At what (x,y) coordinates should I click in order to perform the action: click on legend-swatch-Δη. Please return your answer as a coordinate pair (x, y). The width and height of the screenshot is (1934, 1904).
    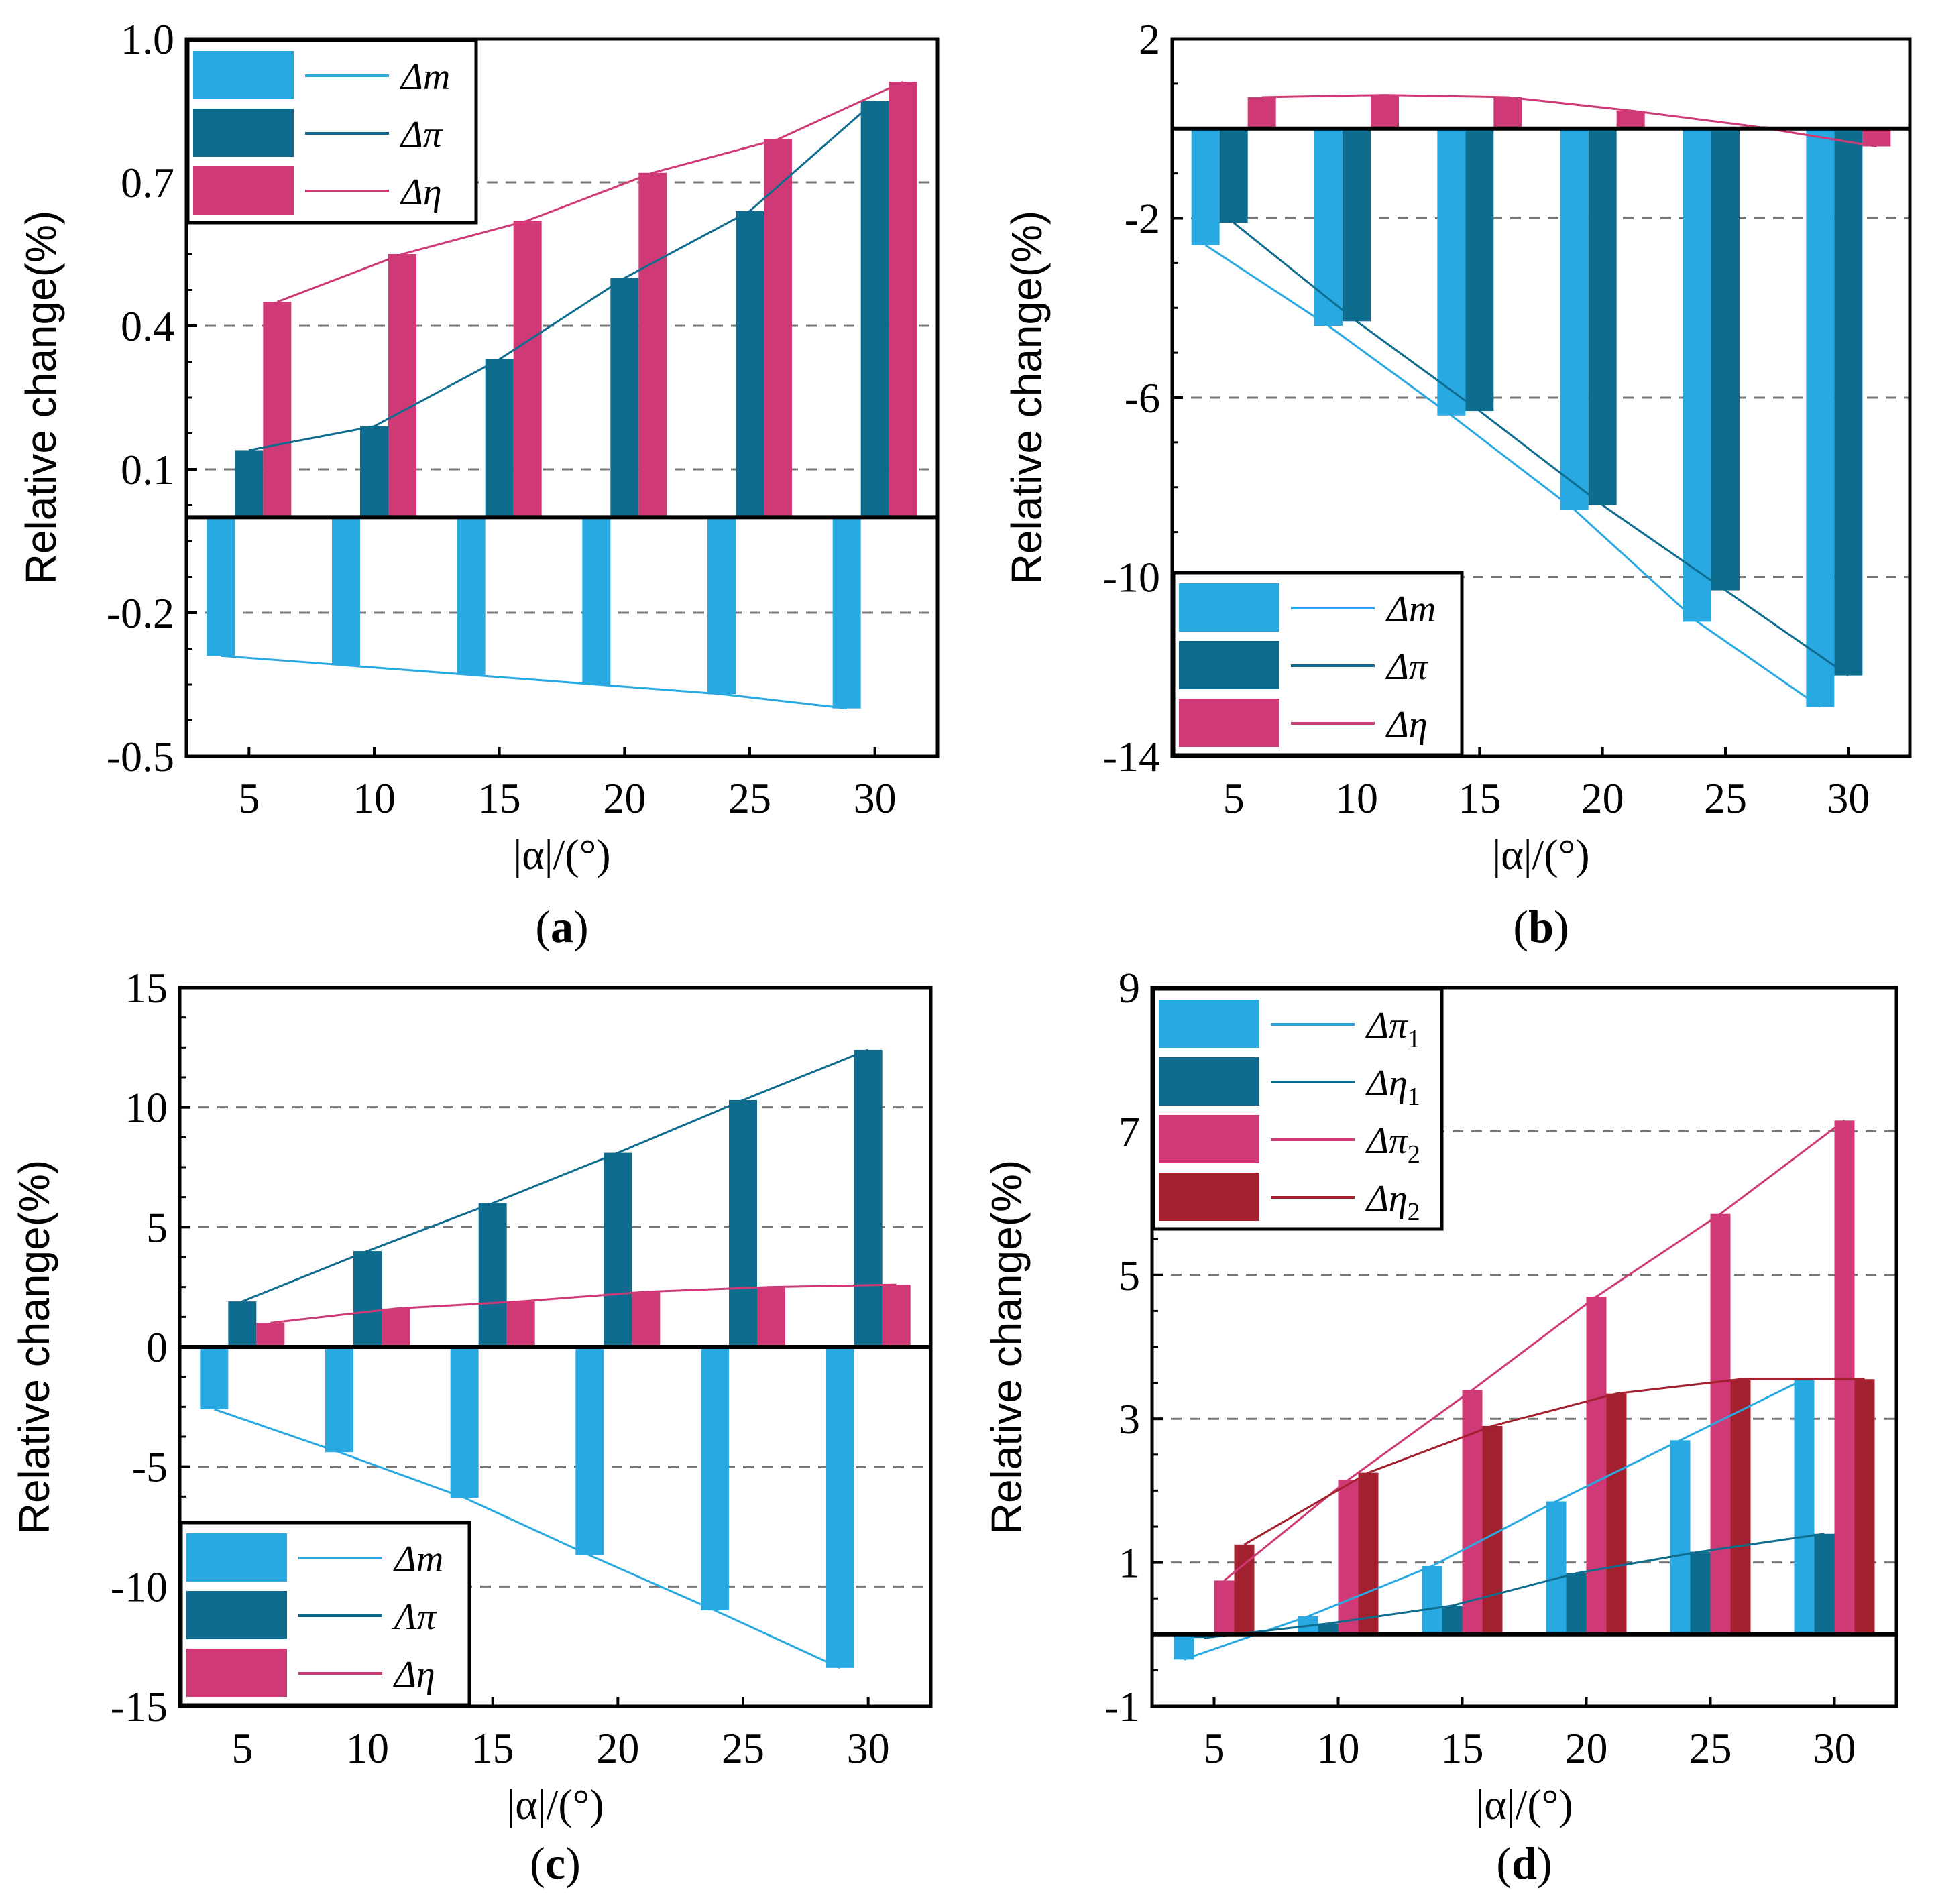
    Looking at the image, I should click on (236, 1673).